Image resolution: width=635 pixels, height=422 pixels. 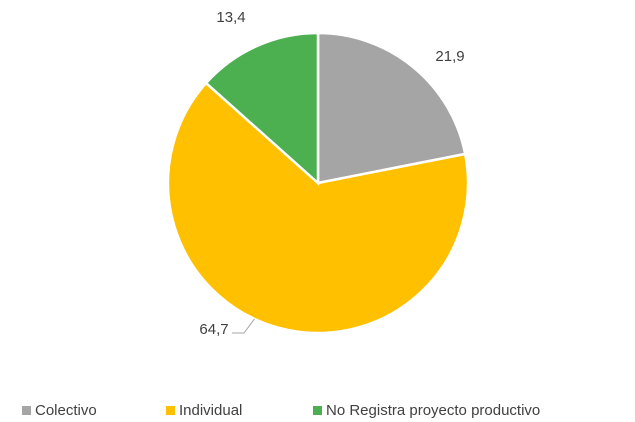 I want to click on data-label: 64,7, so click(x=213, y=329).